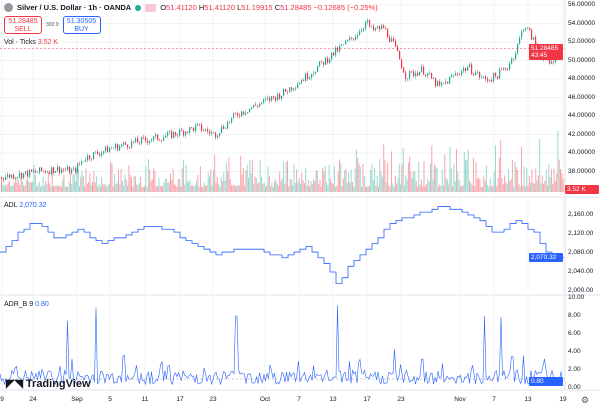  What do you see at coordinates (110, 399) in the screenshot?
I see `time-axis-label: 5` at bounding box center [110, 399].